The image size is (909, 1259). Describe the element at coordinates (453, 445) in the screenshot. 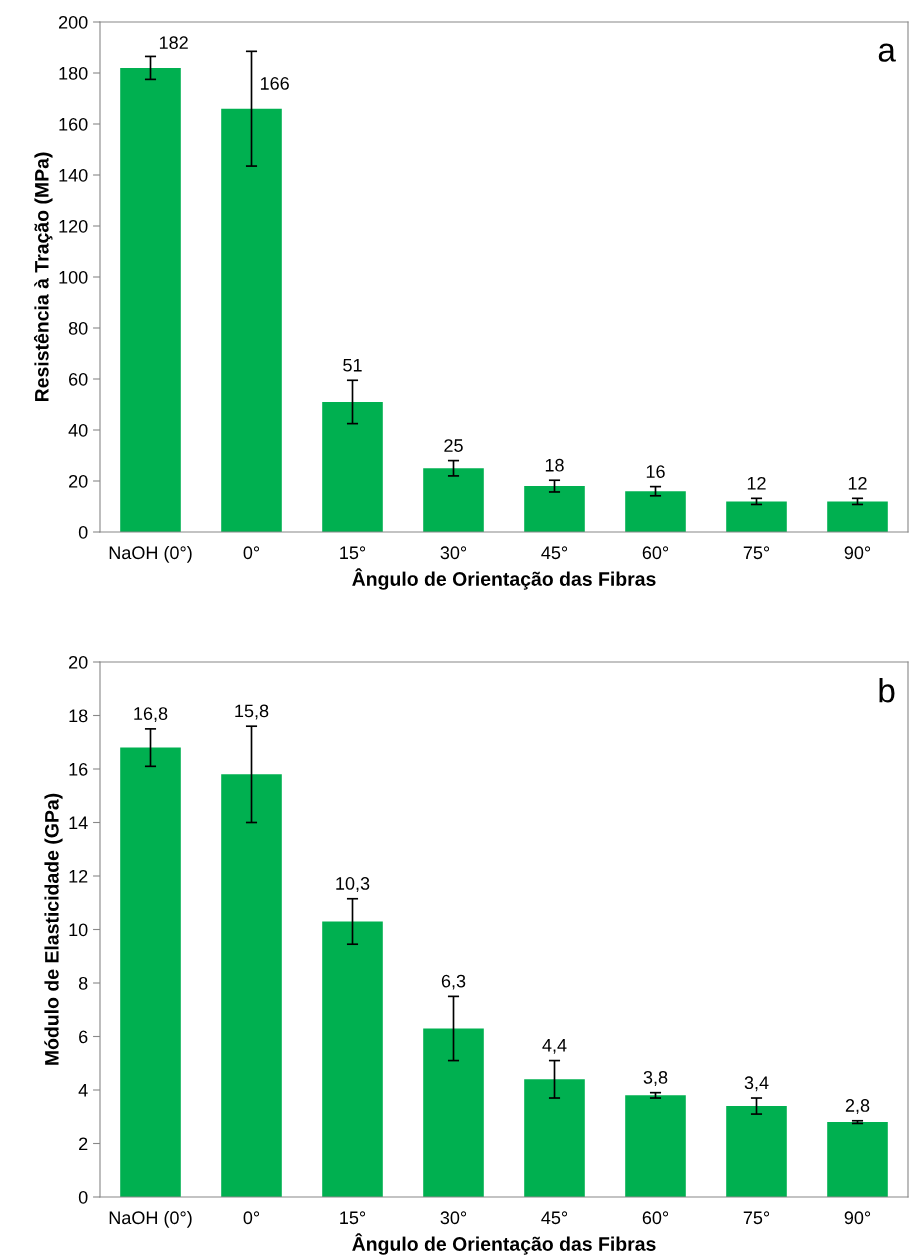

I see `data-label: 25` at that location.